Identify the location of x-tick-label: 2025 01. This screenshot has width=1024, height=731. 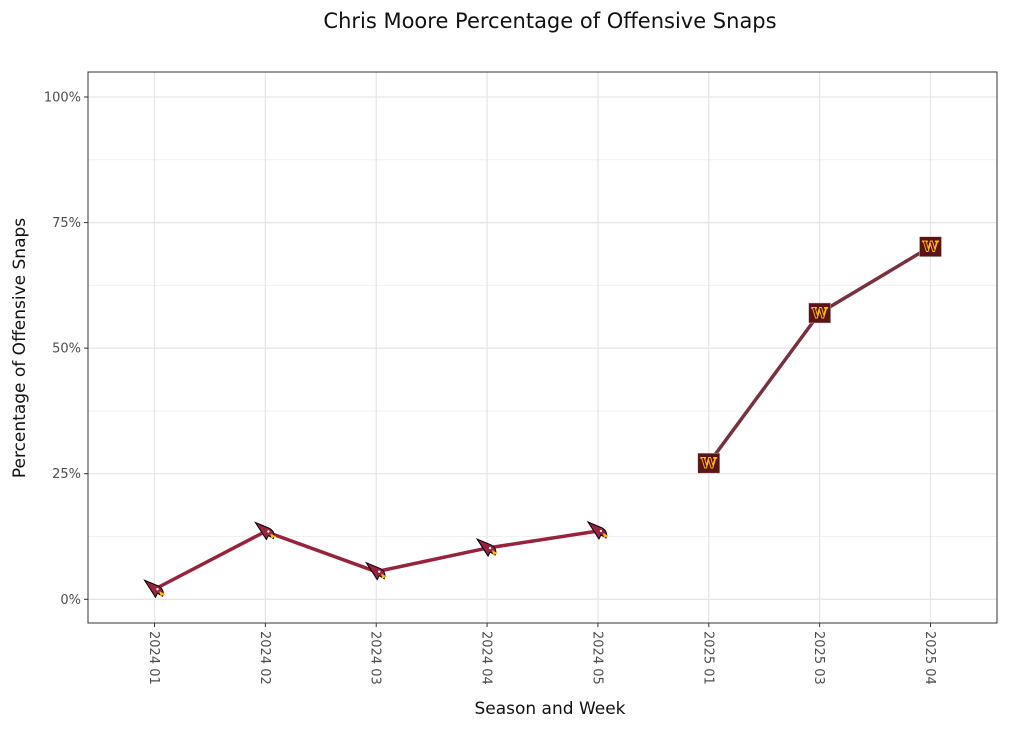
(707, 658).